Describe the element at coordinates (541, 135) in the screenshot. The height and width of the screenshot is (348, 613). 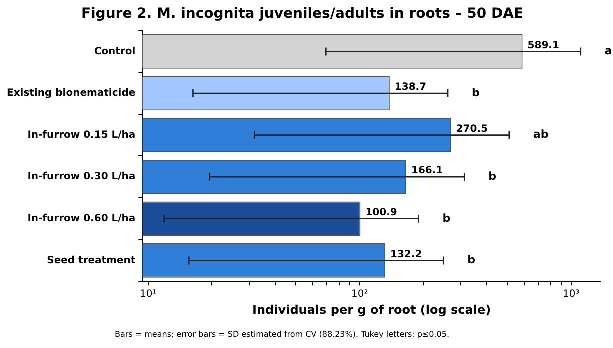
I see `annotation: ab` at that location.